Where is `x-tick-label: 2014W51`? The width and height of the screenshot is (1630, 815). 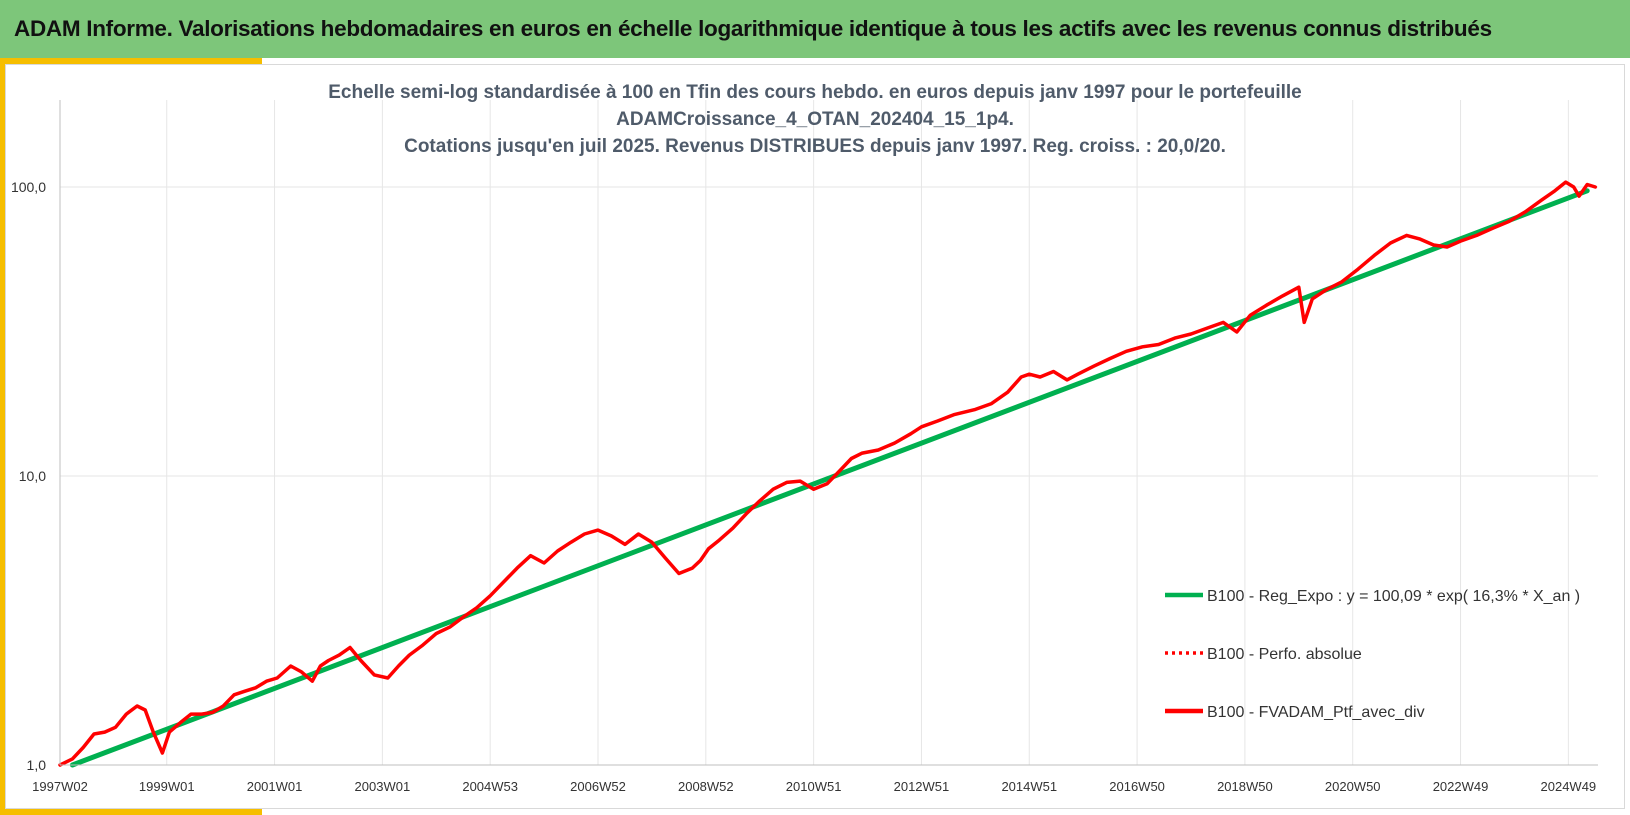
x-tick-label: 2014W51 is located at coordinates (1029, 786).